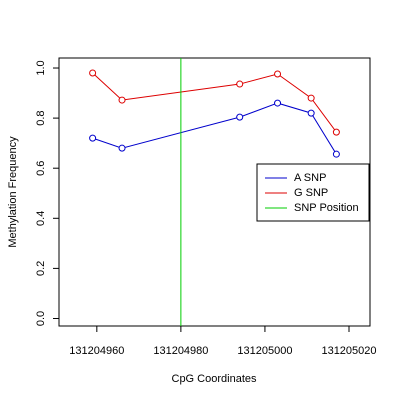  I want to click on x-tick-label: 131205020, so click(348, 351).